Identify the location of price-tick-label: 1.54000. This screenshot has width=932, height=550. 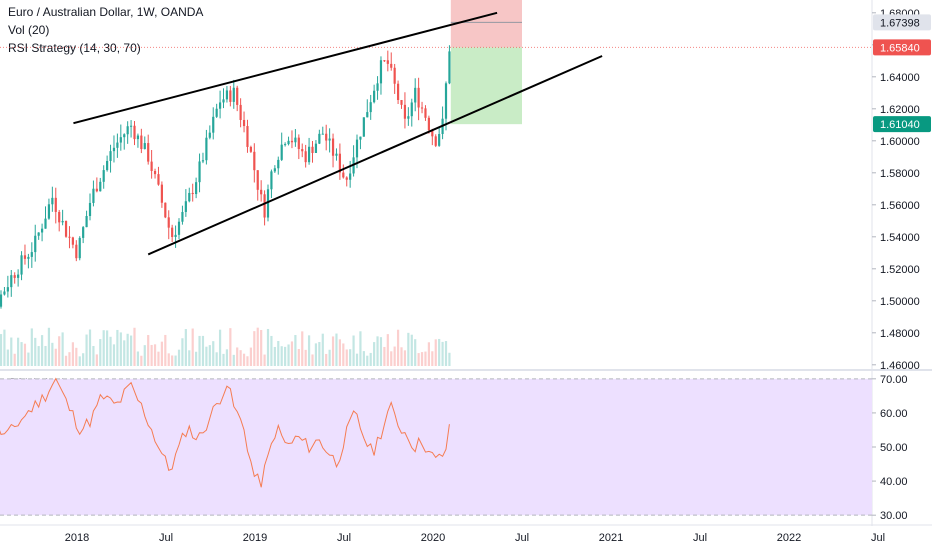
(900, 238).